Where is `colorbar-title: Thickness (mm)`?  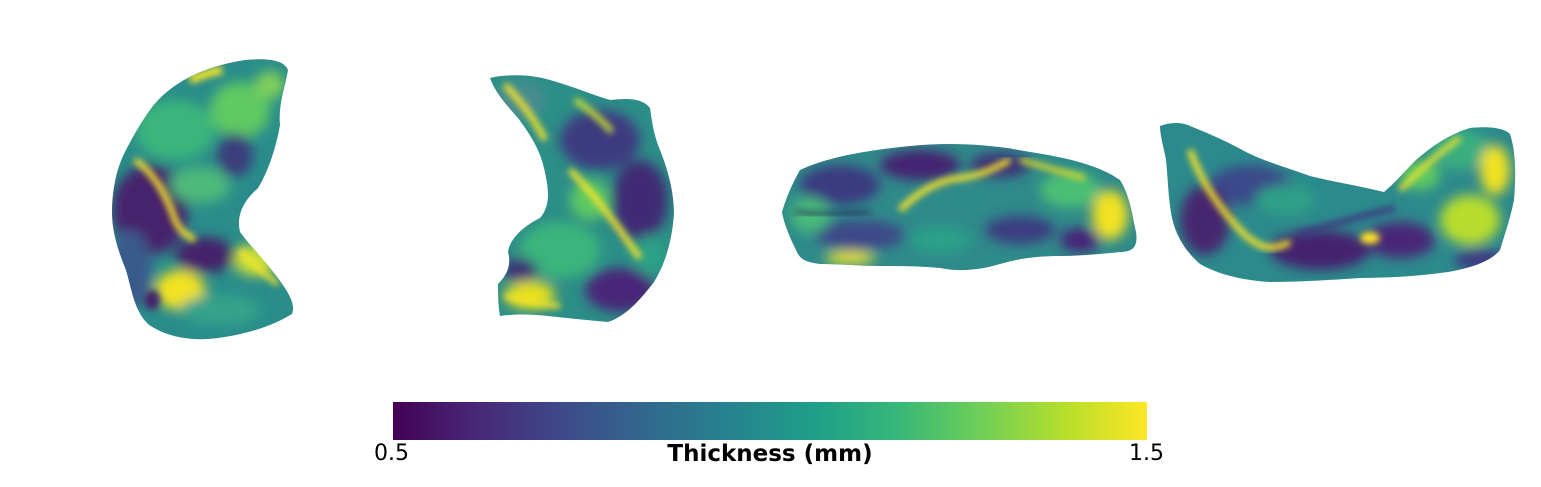
colorbar-title: Thickness (mm) is located at coordinates (770, 454).